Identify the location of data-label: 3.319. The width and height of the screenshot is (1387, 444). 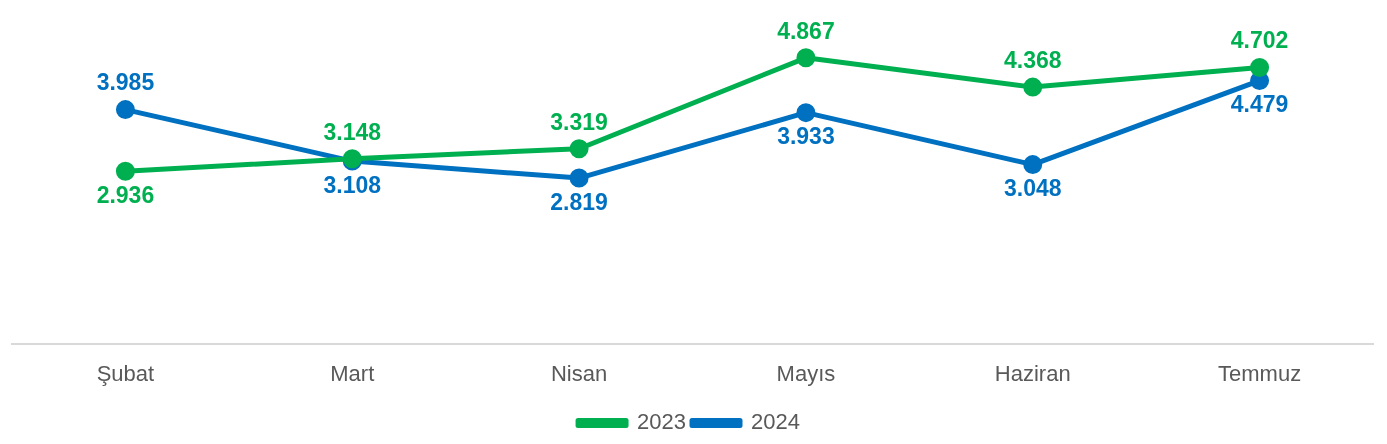
(579, 121).